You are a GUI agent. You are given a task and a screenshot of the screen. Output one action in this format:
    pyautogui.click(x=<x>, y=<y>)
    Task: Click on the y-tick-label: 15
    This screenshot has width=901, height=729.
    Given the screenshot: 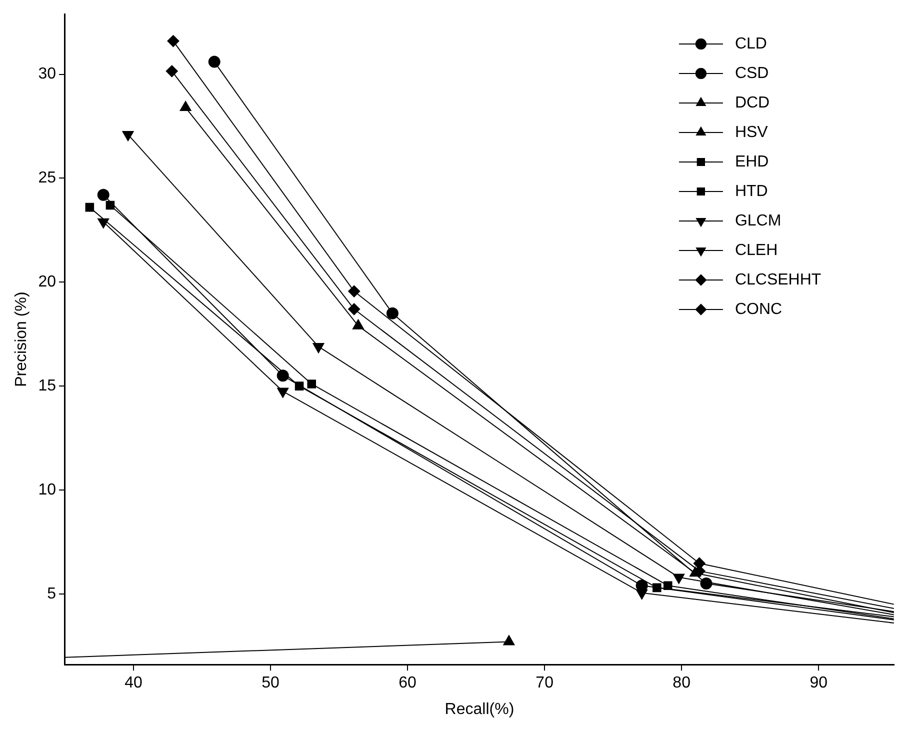 What is the action you would take?
    pyautogui.click(x=47, y=385)
    